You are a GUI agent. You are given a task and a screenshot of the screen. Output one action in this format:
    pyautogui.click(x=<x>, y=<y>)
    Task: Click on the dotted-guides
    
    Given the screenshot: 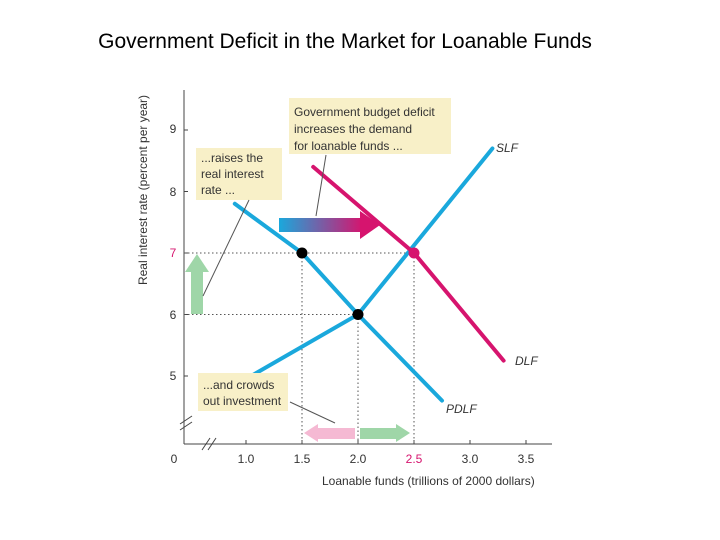 What is the action you would take?
    pyautogui.click(x=299, y=348)
    